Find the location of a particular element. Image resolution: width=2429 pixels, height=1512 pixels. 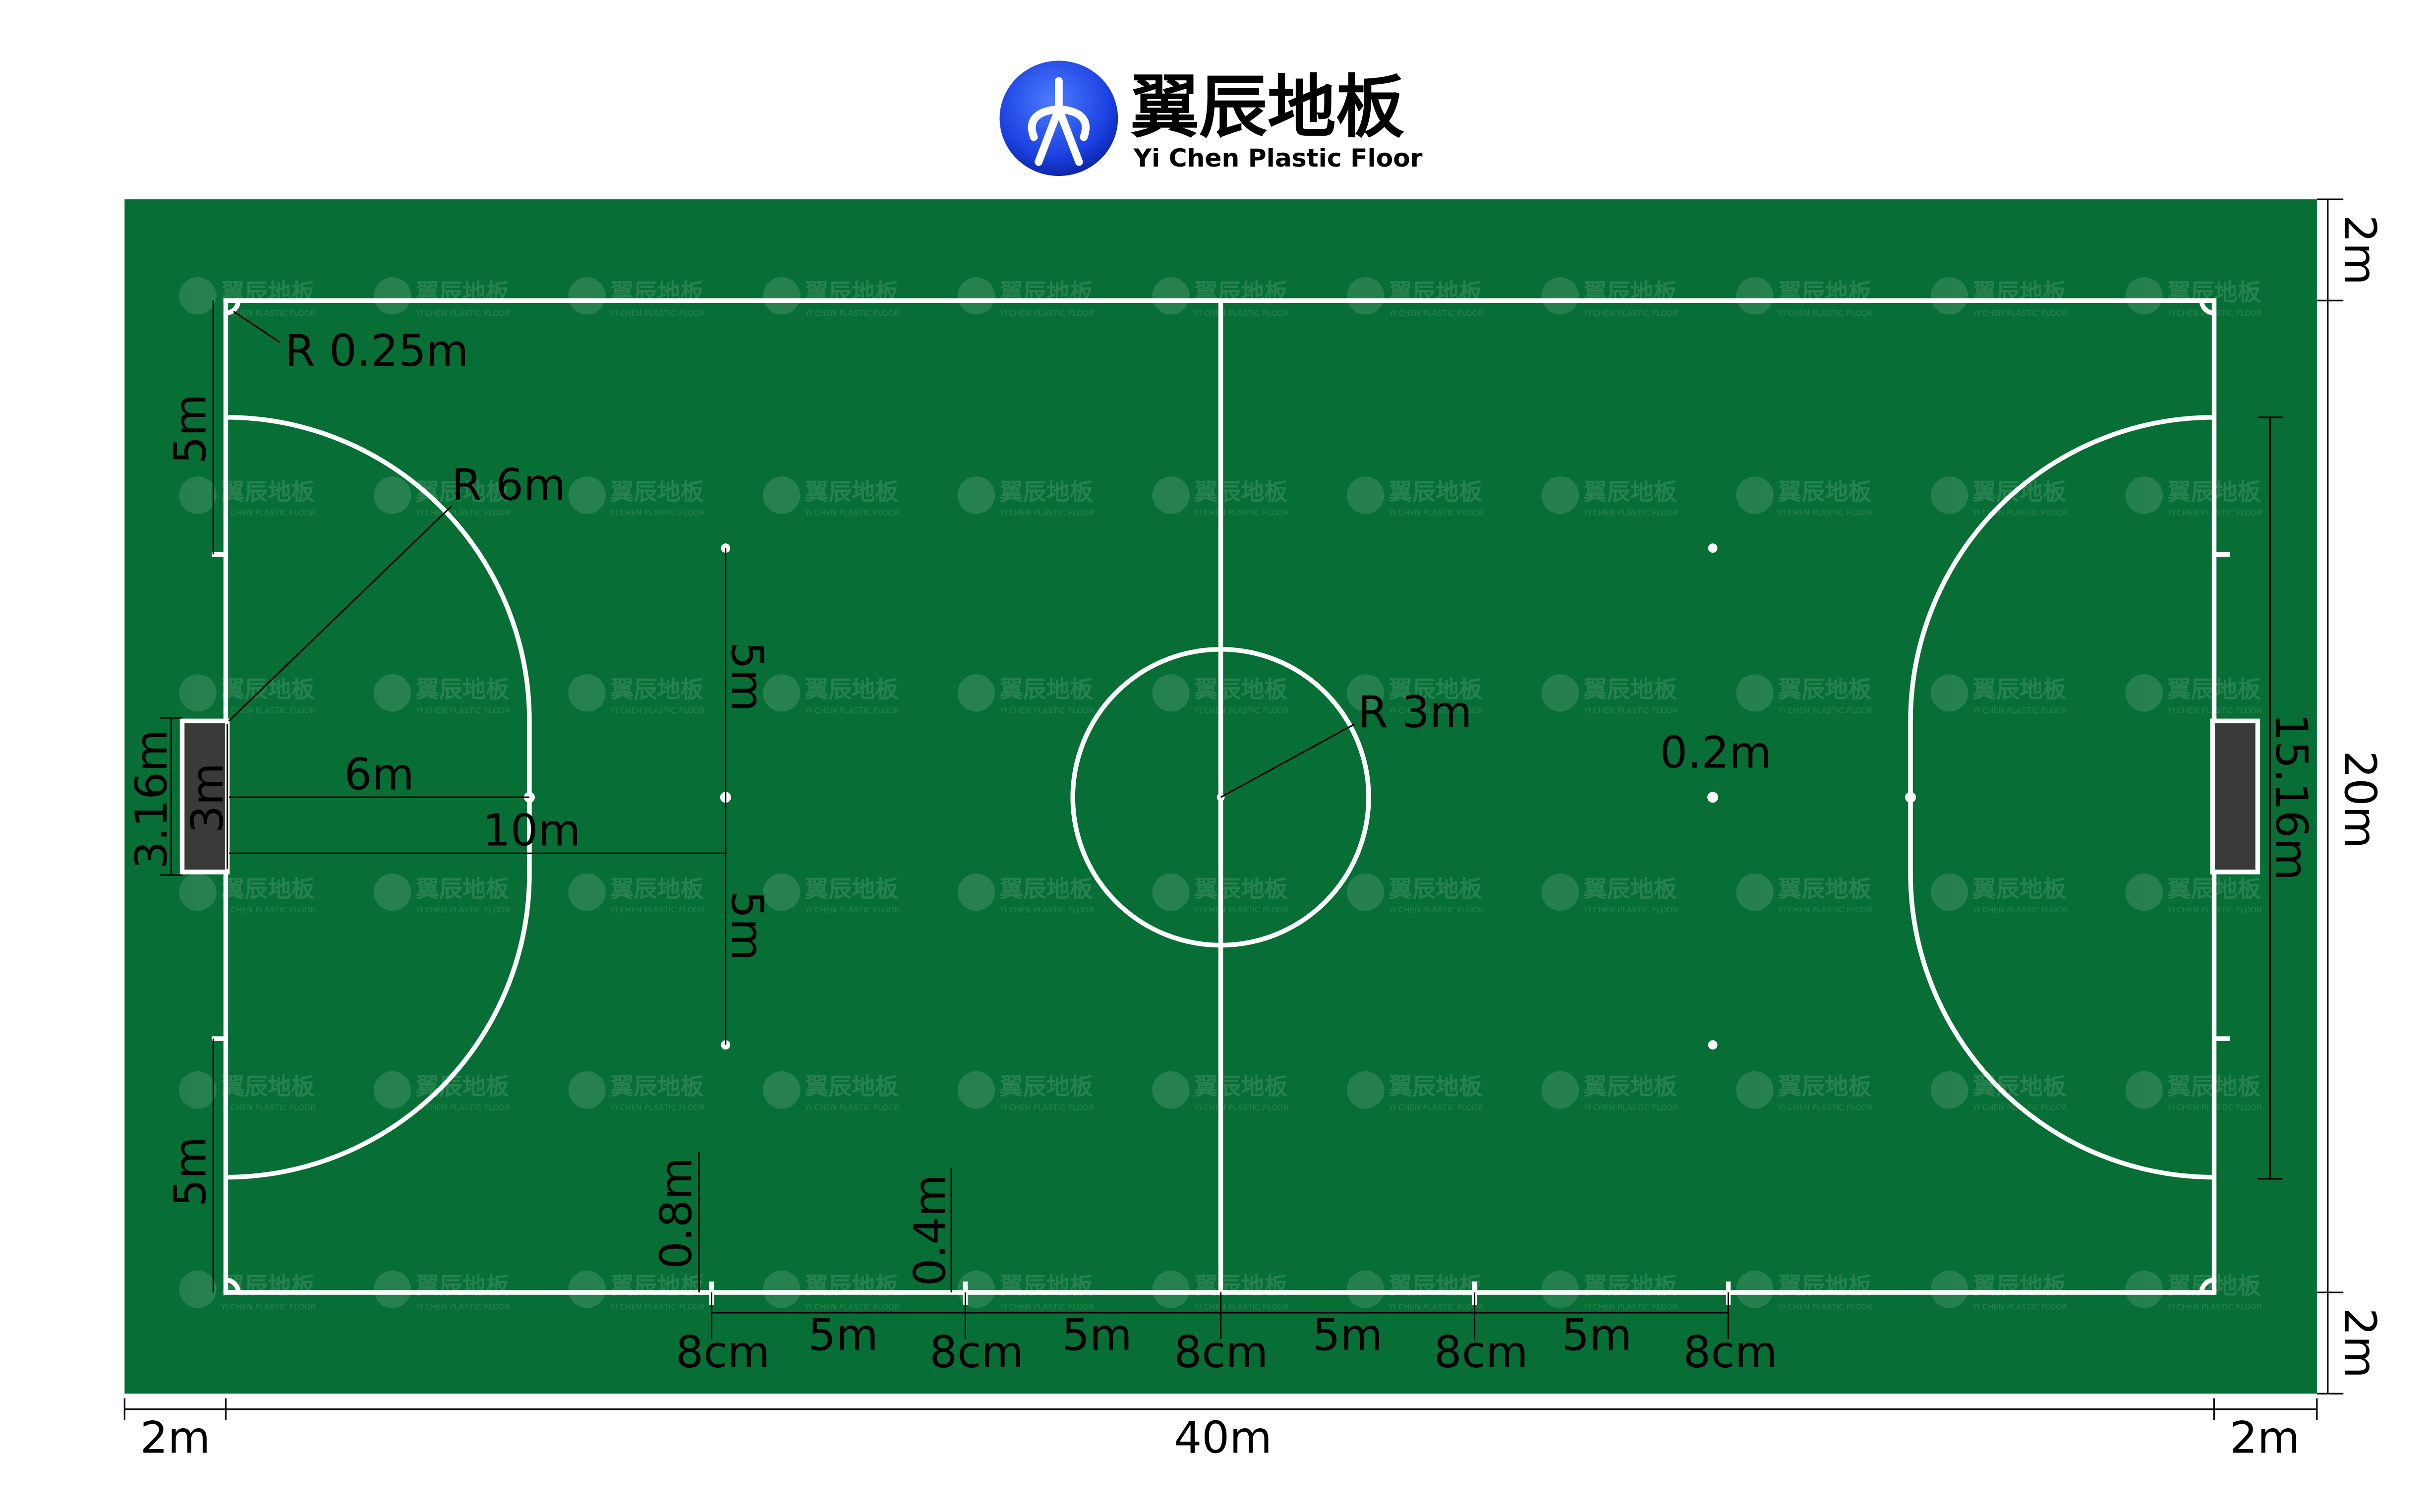

label-left-top-5m: 5m is located at coordinates (190, 429).